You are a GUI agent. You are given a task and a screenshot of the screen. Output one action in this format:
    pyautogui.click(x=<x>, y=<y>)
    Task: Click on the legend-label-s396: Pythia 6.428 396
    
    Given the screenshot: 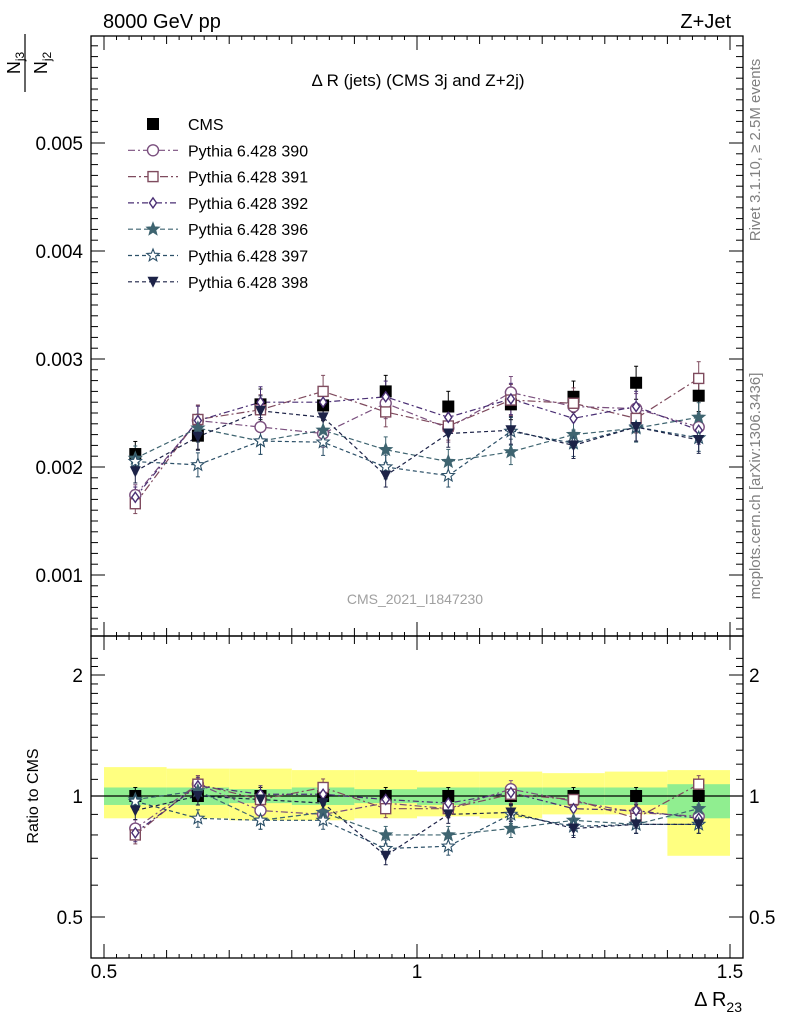 What is the action you would take?
    pyautogui.click(x=248, y=230)
    